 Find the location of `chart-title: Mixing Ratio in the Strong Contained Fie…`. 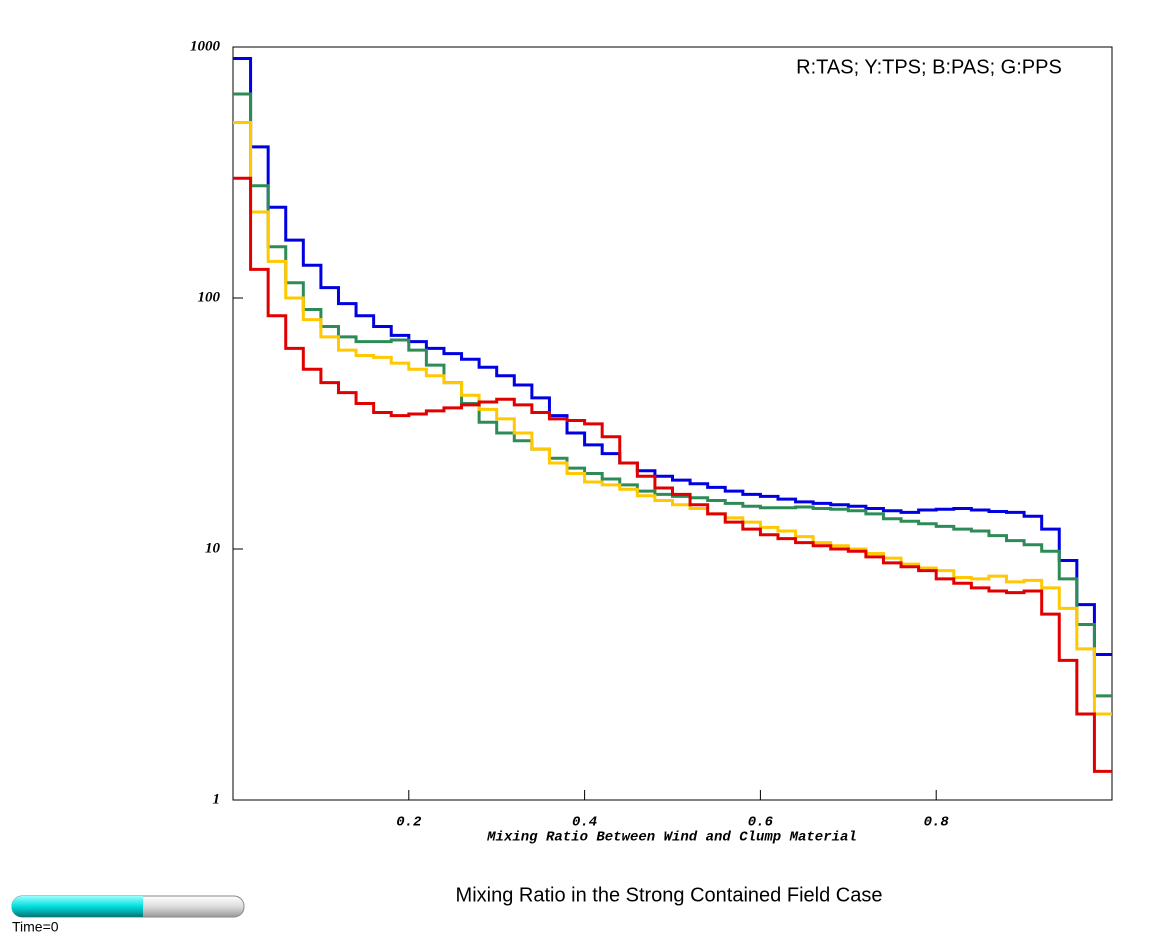

chart-title: Mixing Ratio in the Strong Contained Fie… is located at coordinates (669, 895).